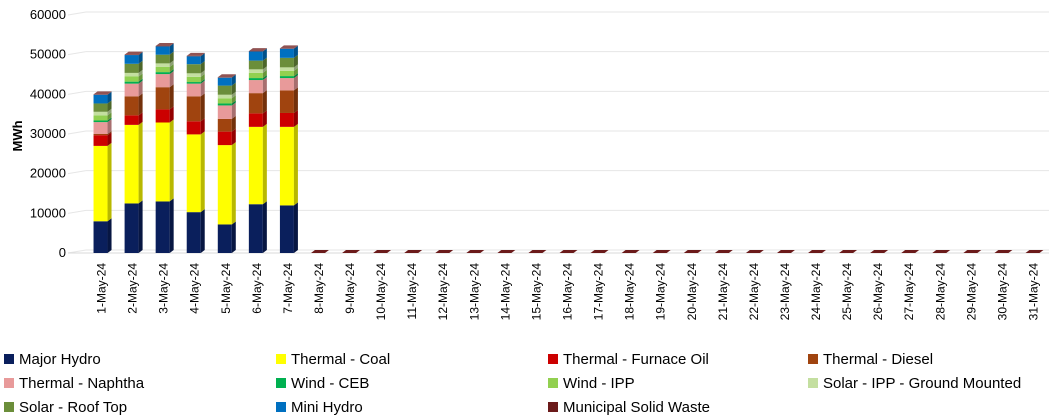  What do you see at coordinates (754, 292) in the screenshot?
I see `x-tick-label: 22-May-24` at bounding box center [754, 292].